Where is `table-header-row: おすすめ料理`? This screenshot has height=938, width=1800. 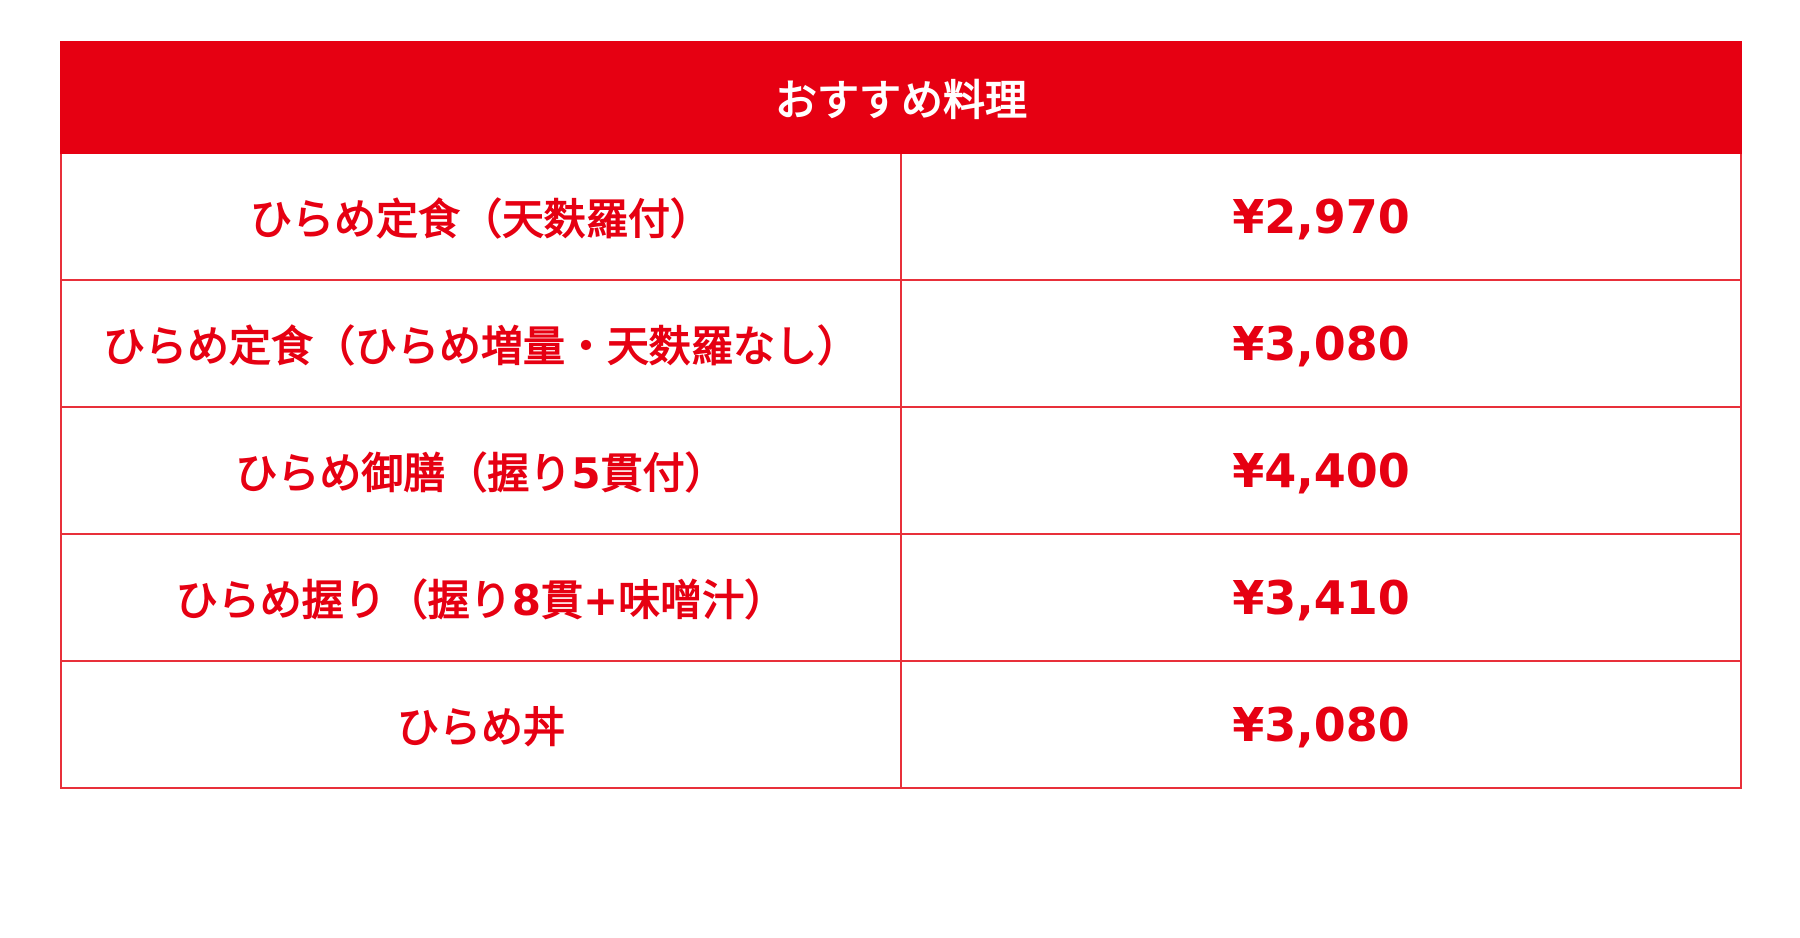 table-header-row: おすすめ料理 is located at coordinates (901, 97).